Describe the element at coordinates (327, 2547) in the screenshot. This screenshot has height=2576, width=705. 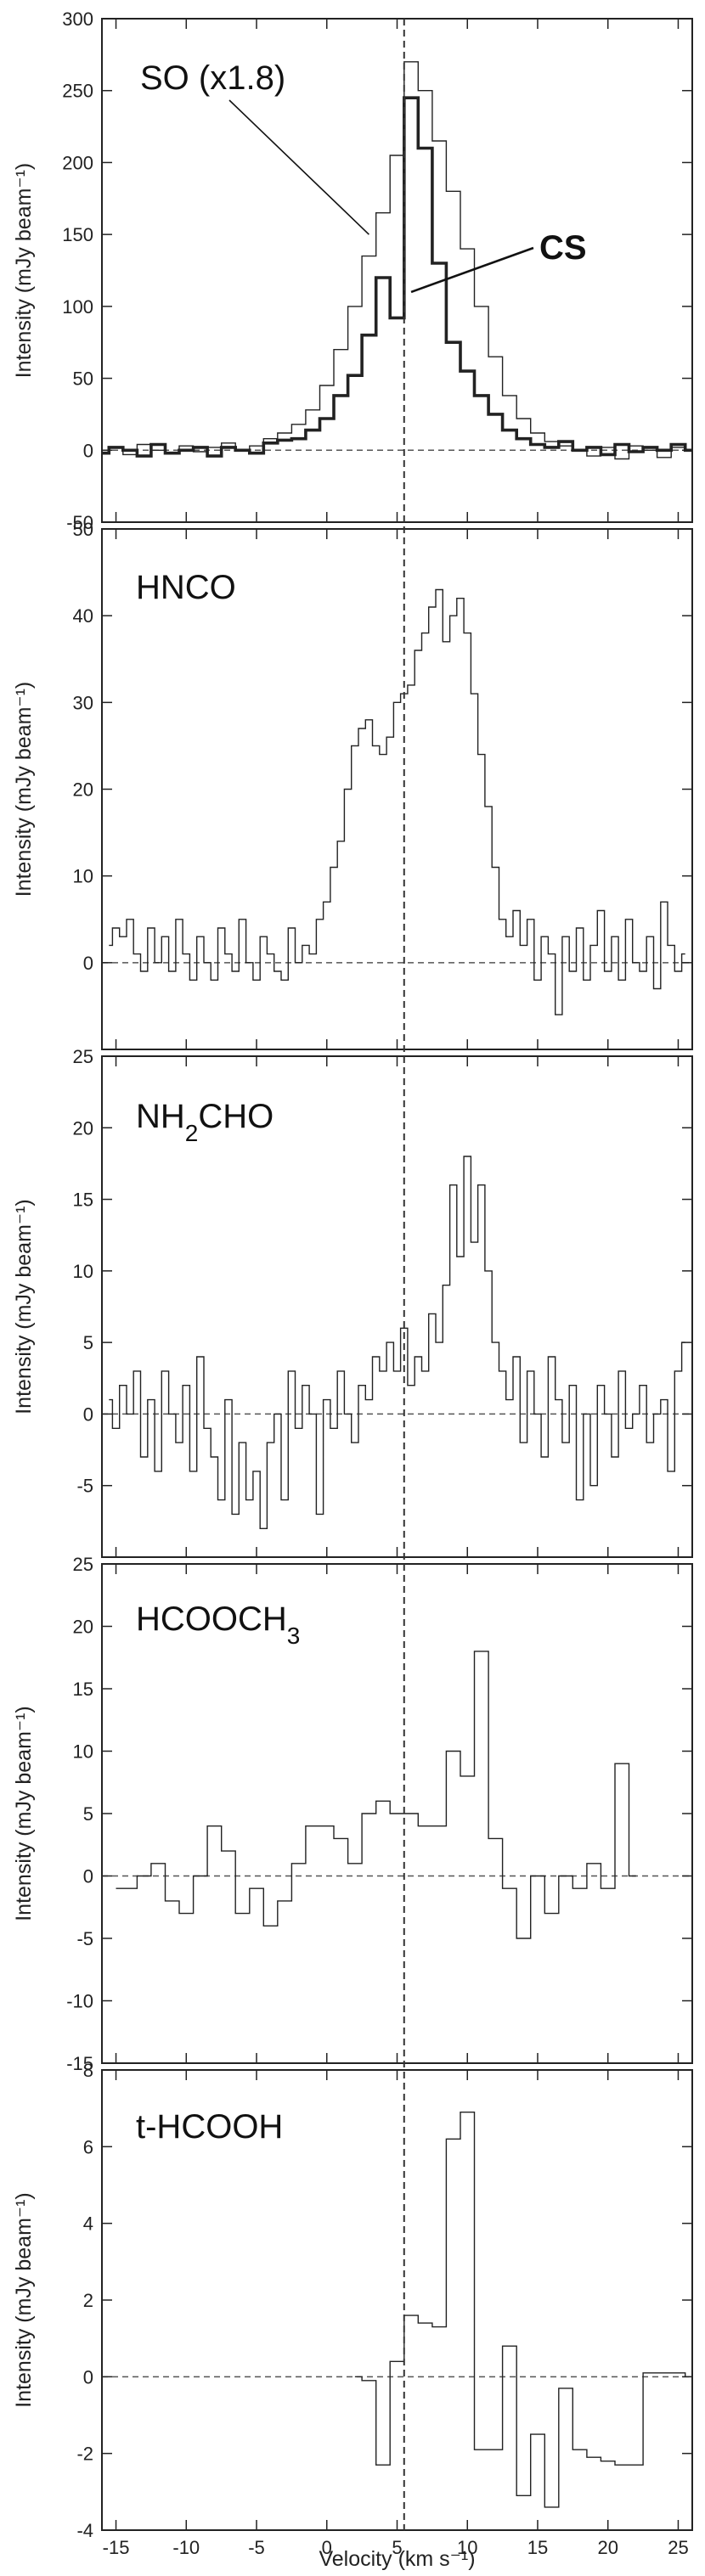
I see `x-tick-label: 0` at that location.